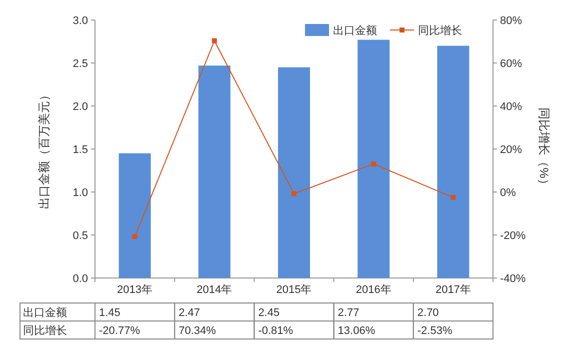 This screenshot has height=350, width=580. Describe the element at coordinates (189, 313) in the screenshot. I see `data-label: 2.47` at that location.